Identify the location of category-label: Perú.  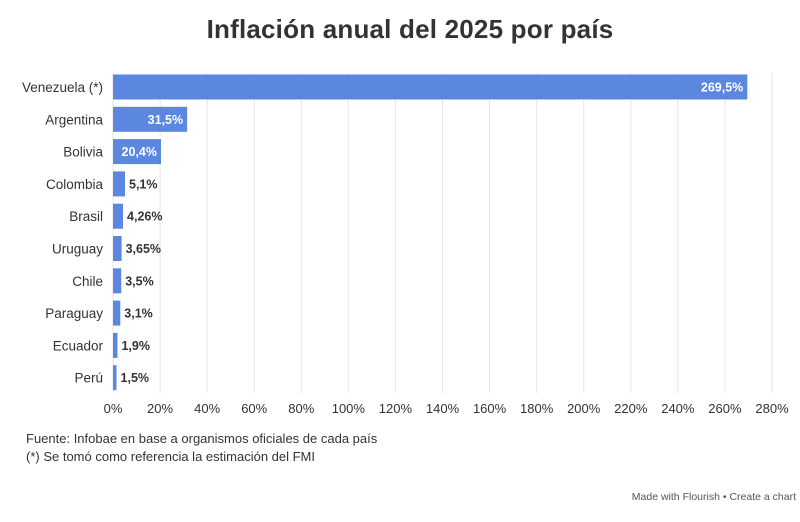
(88, 378).